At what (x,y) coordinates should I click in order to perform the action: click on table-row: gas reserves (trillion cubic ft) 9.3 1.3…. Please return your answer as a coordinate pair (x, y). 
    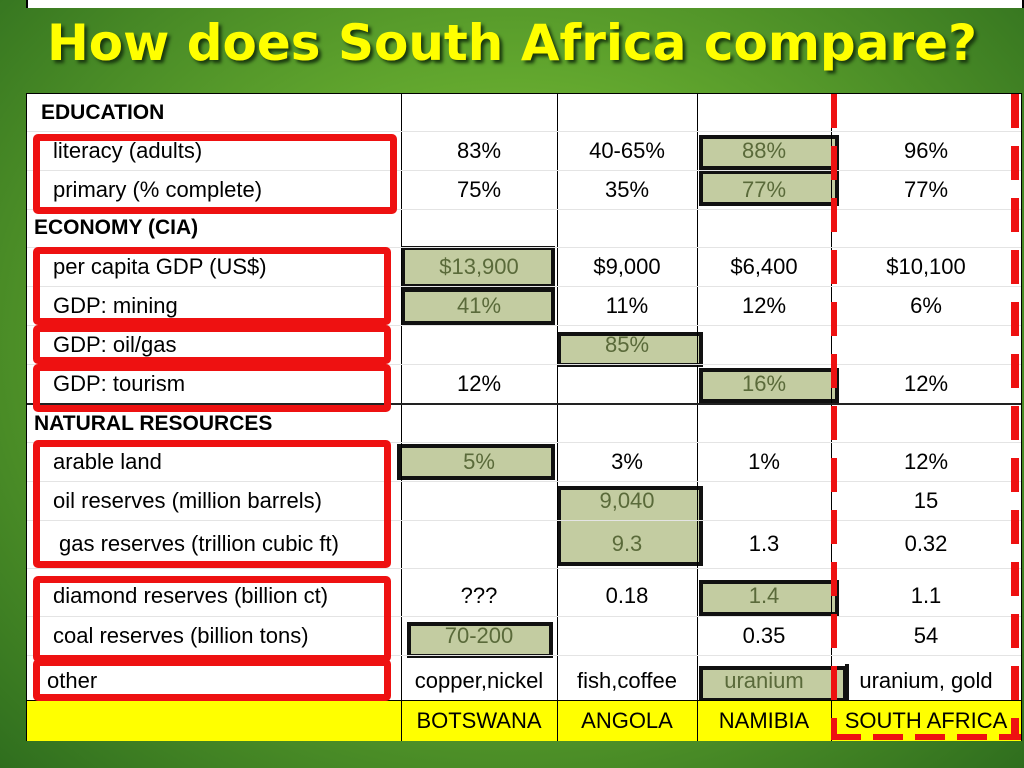
    Looking at the image, I should click on (524, 544).